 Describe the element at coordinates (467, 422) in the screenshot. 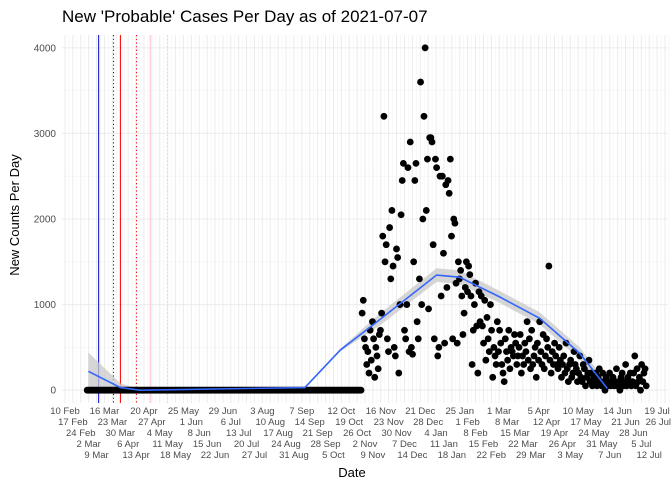

I see `x-tick-label: 1 Feb` at that location.